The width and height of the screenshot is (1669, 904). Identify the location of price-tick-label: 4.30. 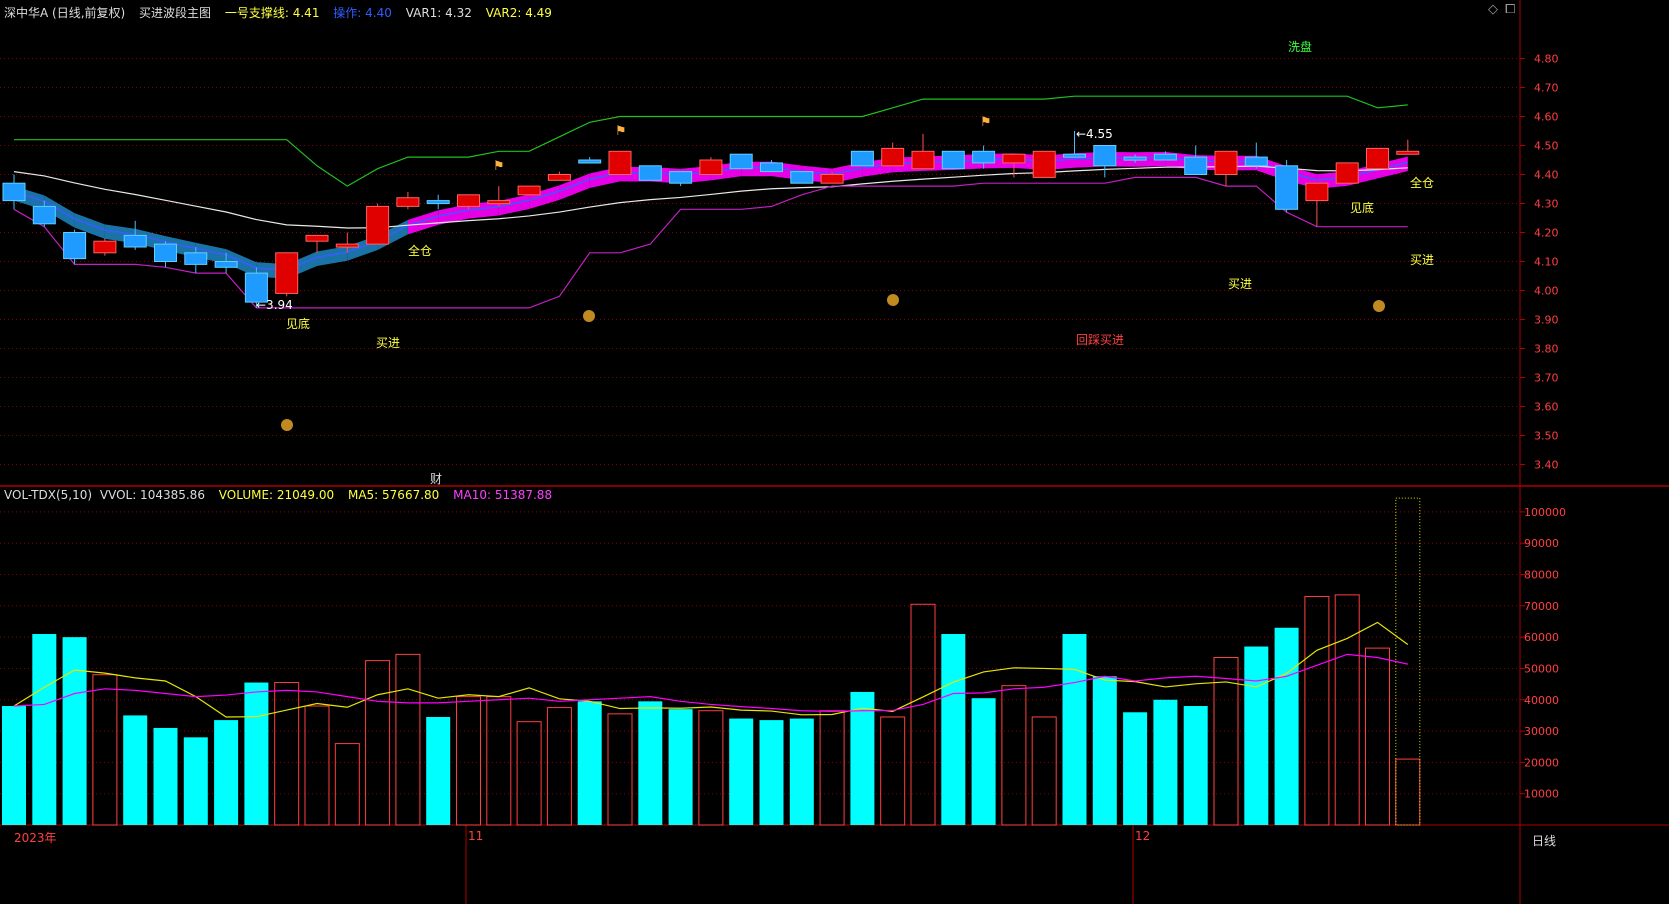
(1546, 204).